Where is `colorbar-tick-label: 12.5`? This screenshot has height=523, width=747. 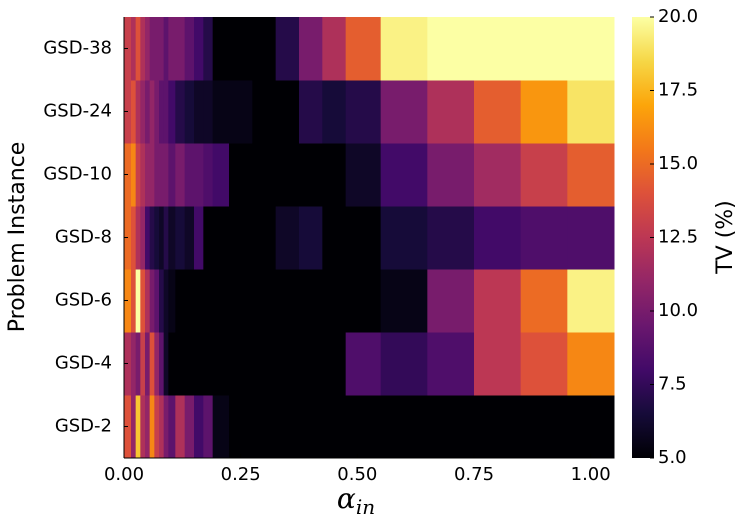 colorbar-tick-label: 12.5 is located at coordinates (678, 237).